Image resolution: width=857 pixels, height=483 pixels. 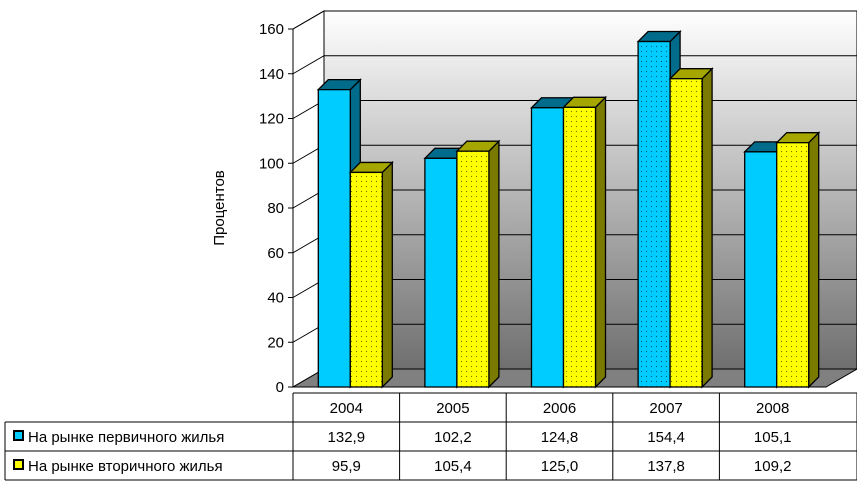 I want to click on data-label: 102,2, so click(x=453, y=437).